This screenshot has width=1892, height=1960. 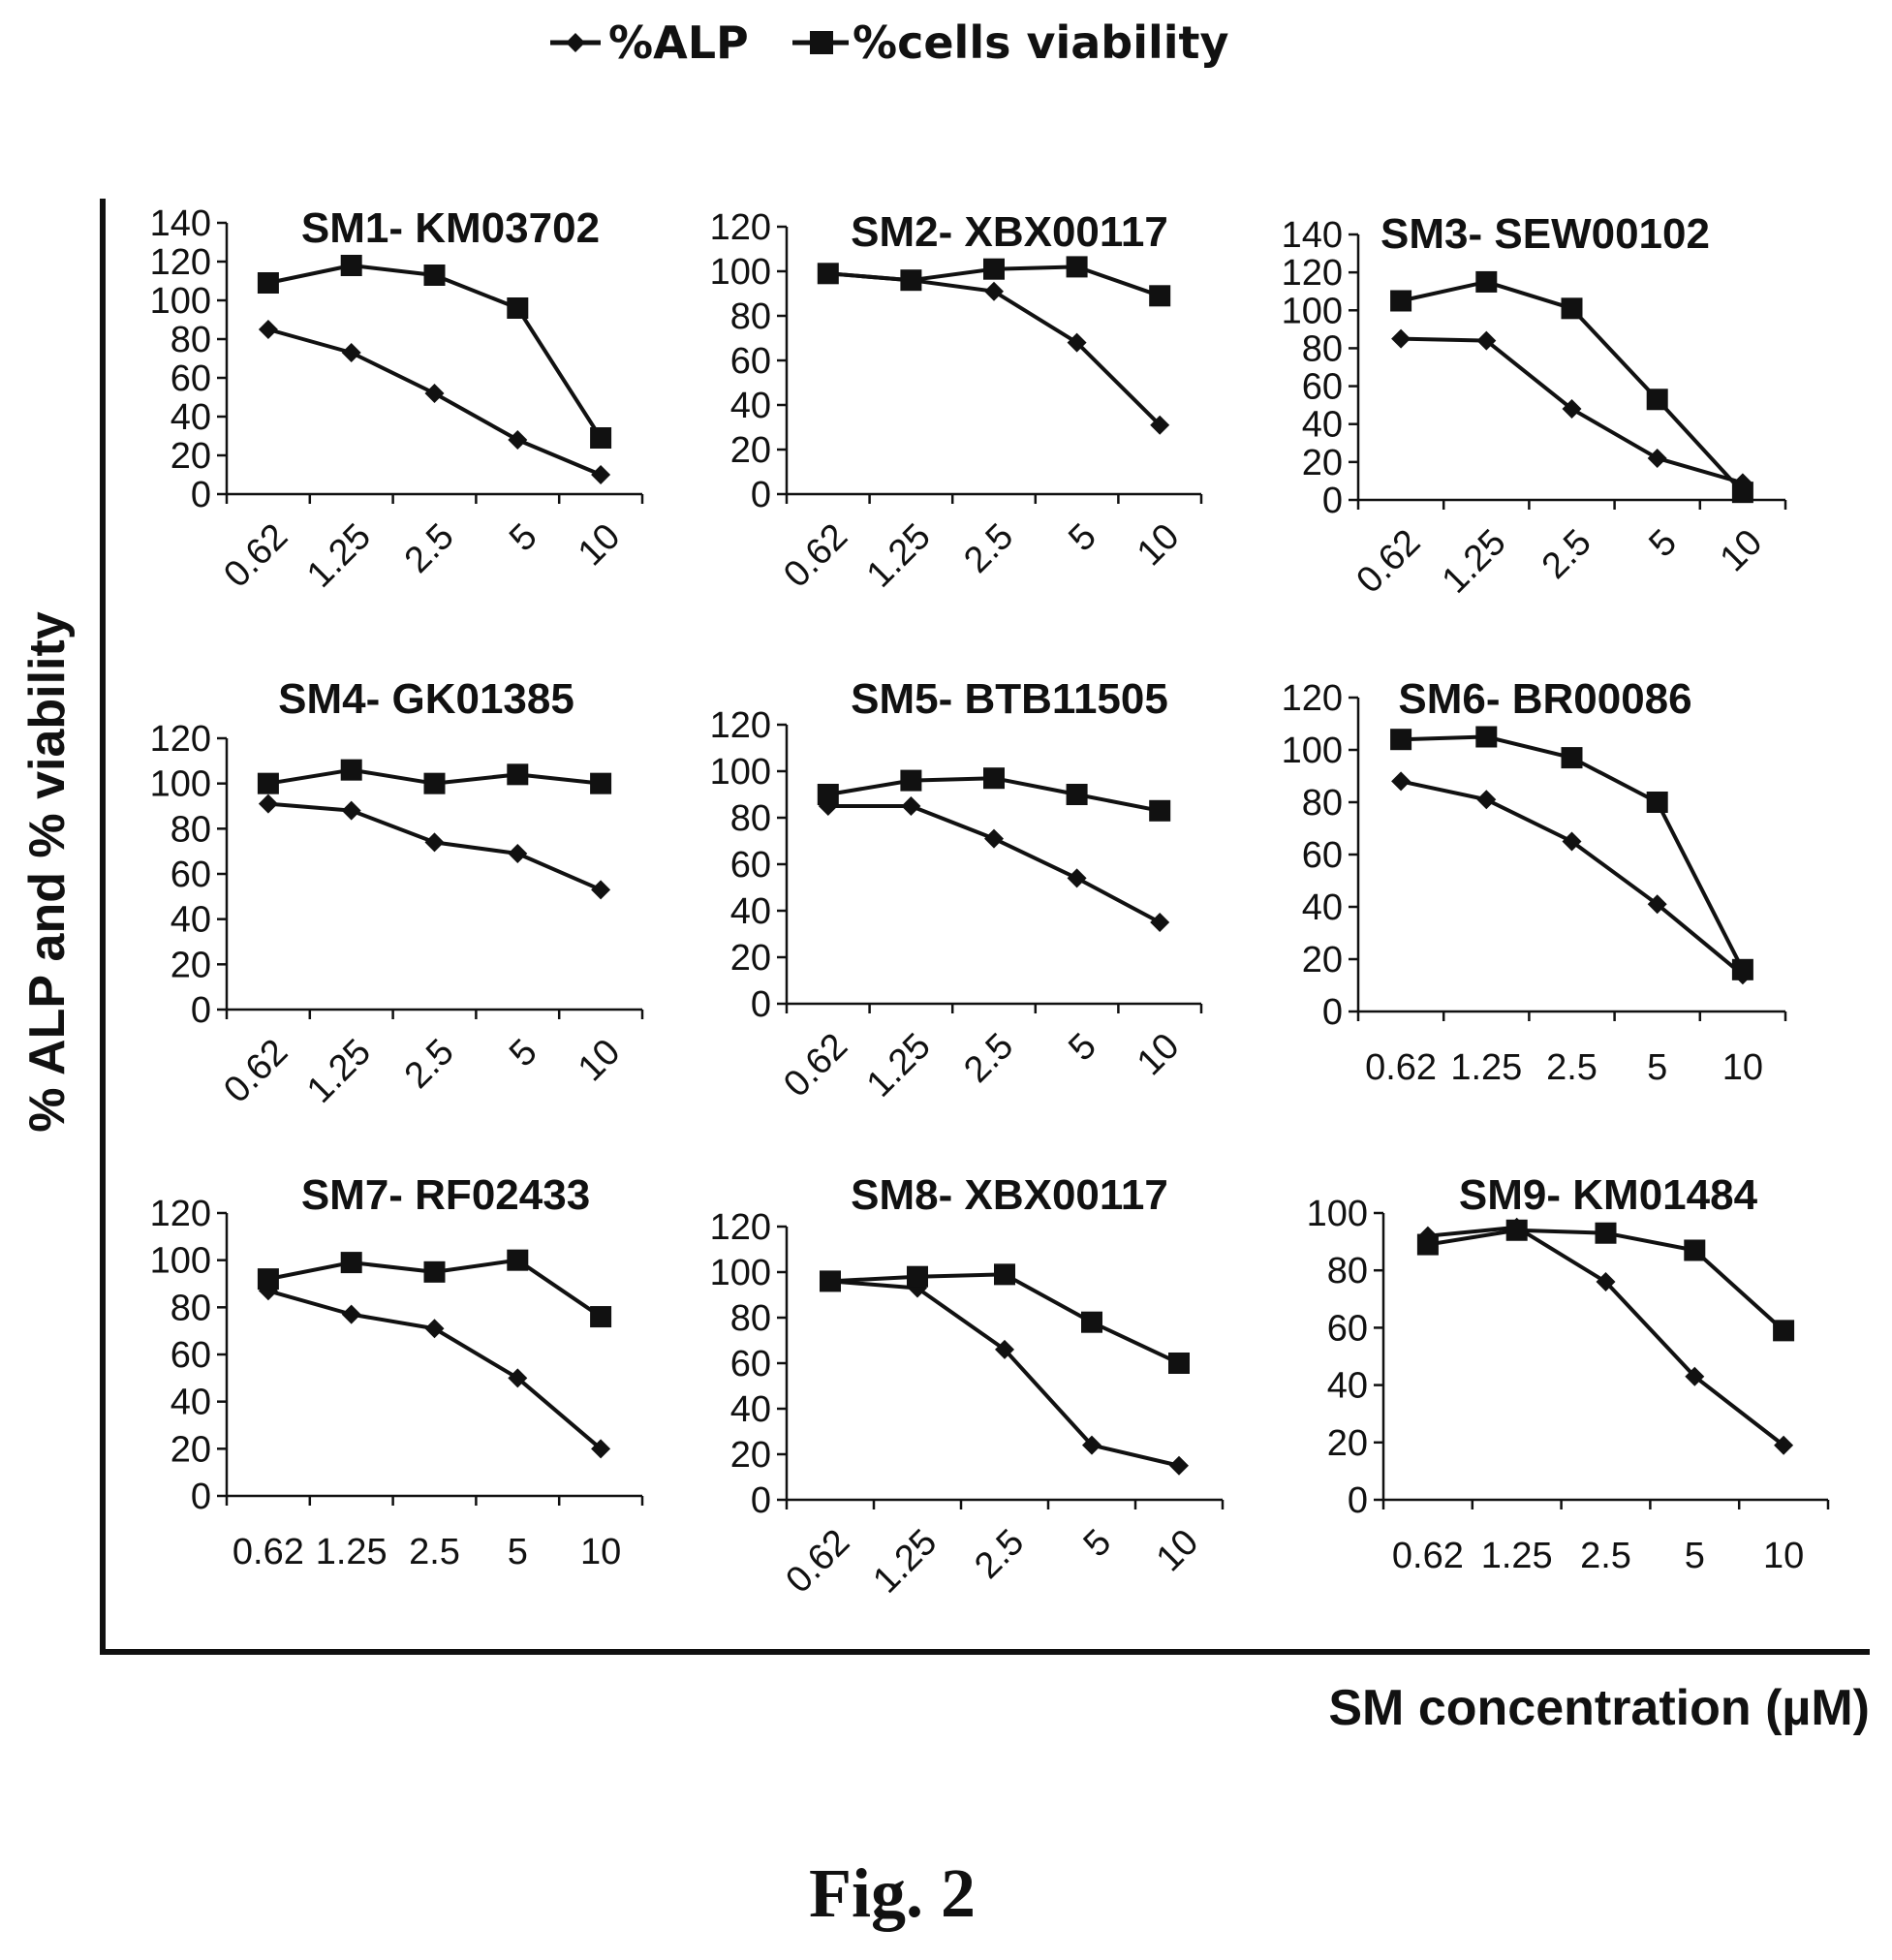 What do you see at coordinates (1009, 232) in the screenshot?
I see `chart-title: SM2- XBX00117` at bounding box center [1009, 232].